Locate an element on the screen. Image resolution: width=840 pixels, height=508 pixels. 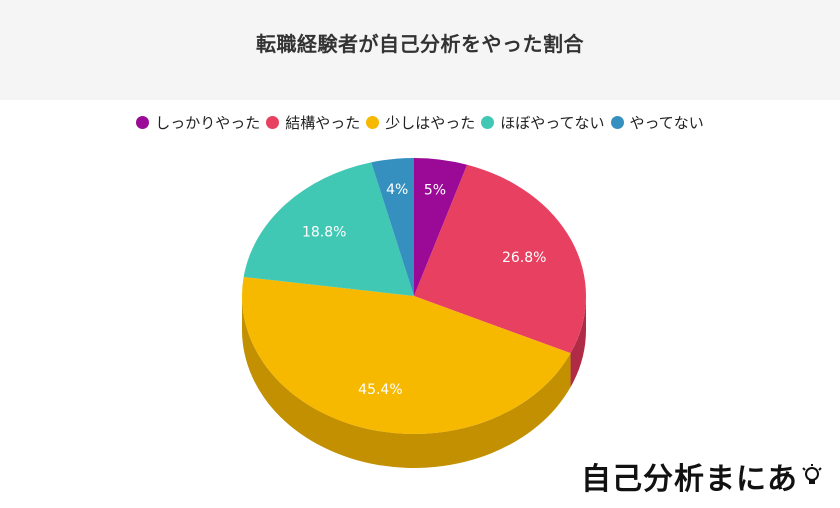
legend-label-1: 結構やった is located at coordinates (323, 123).